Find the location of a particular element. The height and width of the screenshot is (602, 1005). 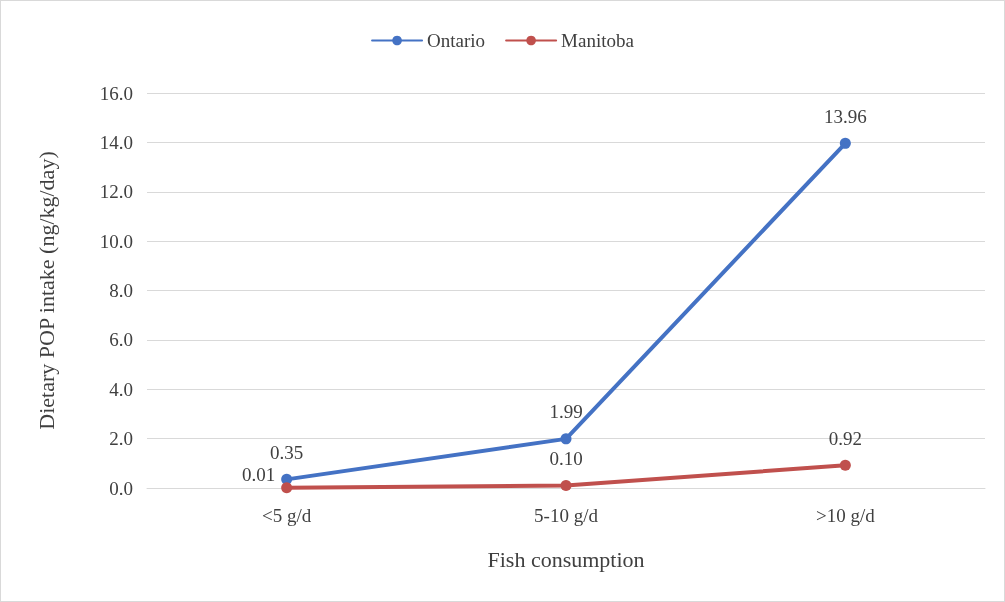

y-tick-label: 14.0 is located at coordinates (116, 142).